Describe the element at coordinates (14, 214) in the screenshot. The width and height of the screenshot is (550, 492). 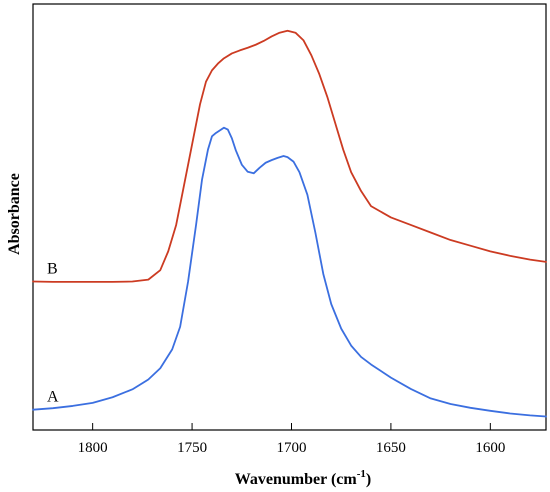
I see `y-axis-title: Absorbance` at that location.